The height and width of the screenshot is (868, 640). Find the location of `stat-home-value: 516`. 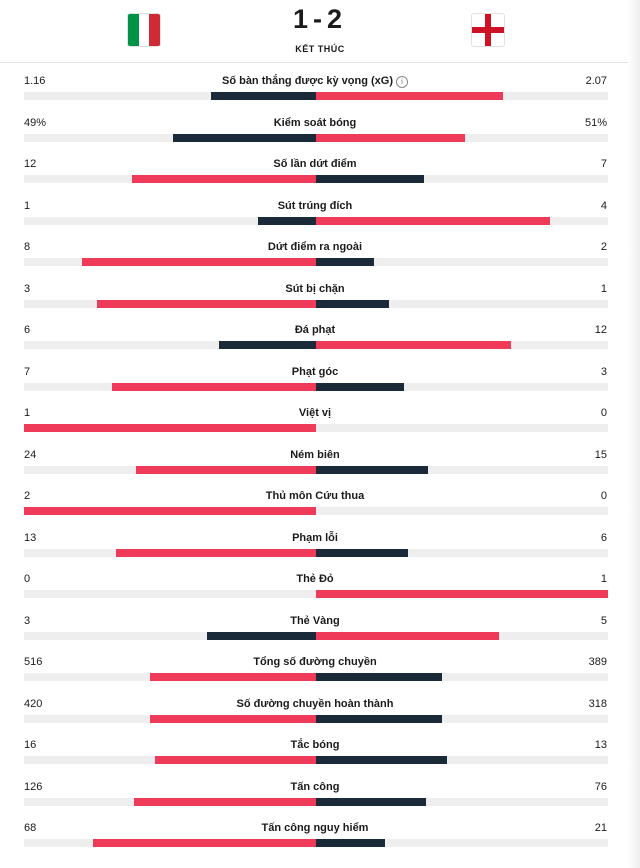

stat-home-value: 516 is located at coordinates (33, 662).